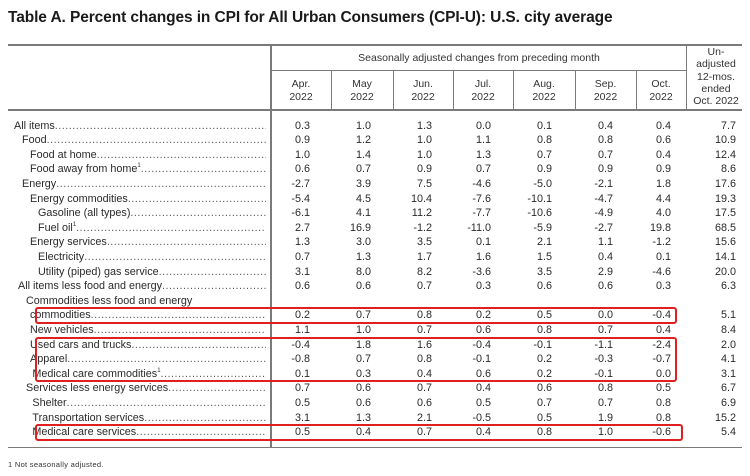 The image size is (750, 476). Describe the element at coordinates (55, 227) in the screenshot. I see `row-label-text: Fuel oil` at that location.